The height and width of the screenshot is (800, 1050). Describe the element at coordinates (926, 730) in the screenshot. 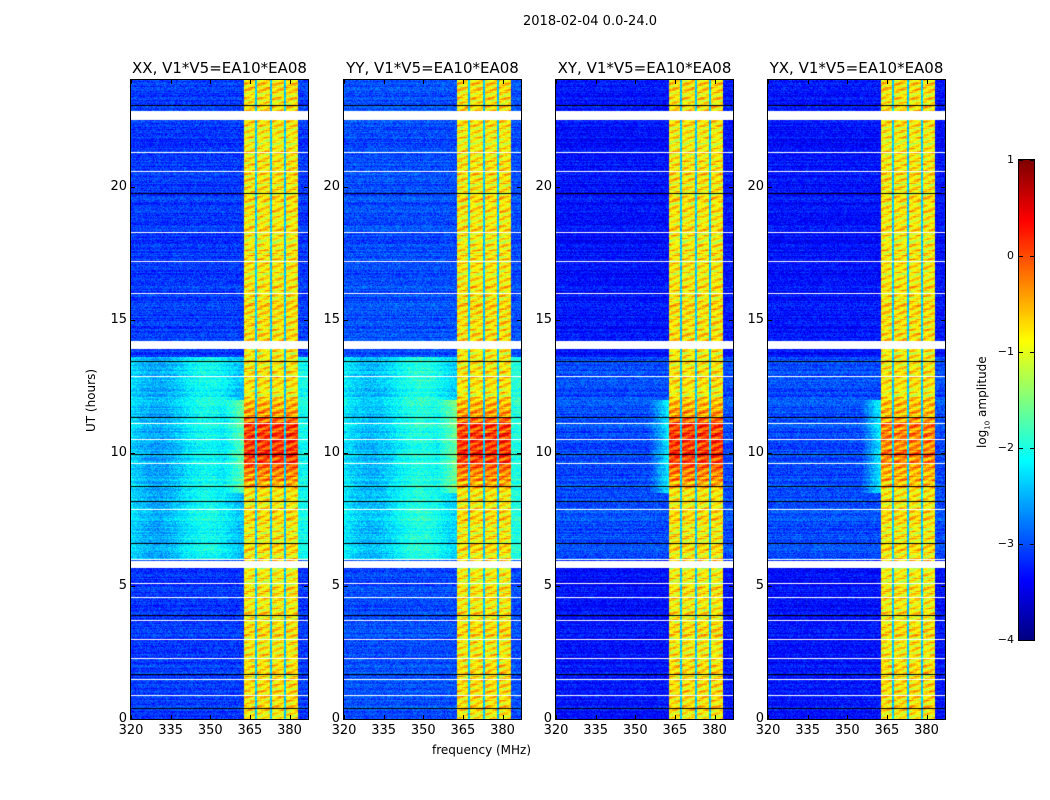

I see `x-tick-label: 380` at that location.